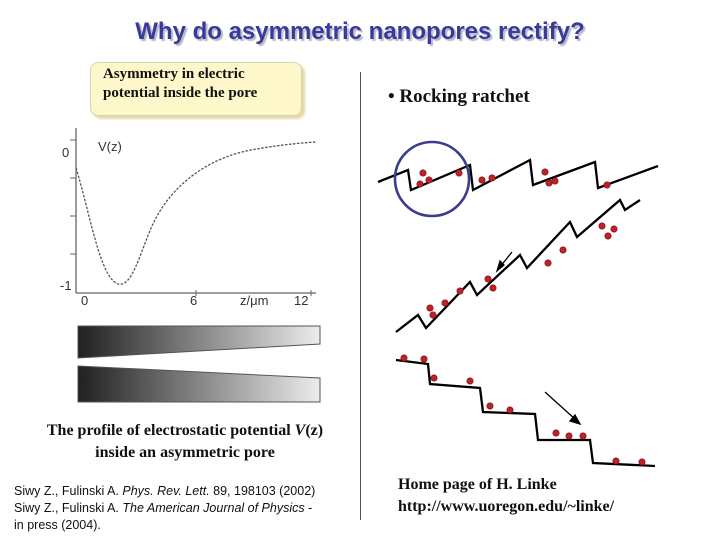 Image resolution: width=720 pixels, height=540 pixels. What do you see at coordinates (110, 146) in the screenshot?
I see `plot-ylabel: V(z)` at bounding box center [110, 146].